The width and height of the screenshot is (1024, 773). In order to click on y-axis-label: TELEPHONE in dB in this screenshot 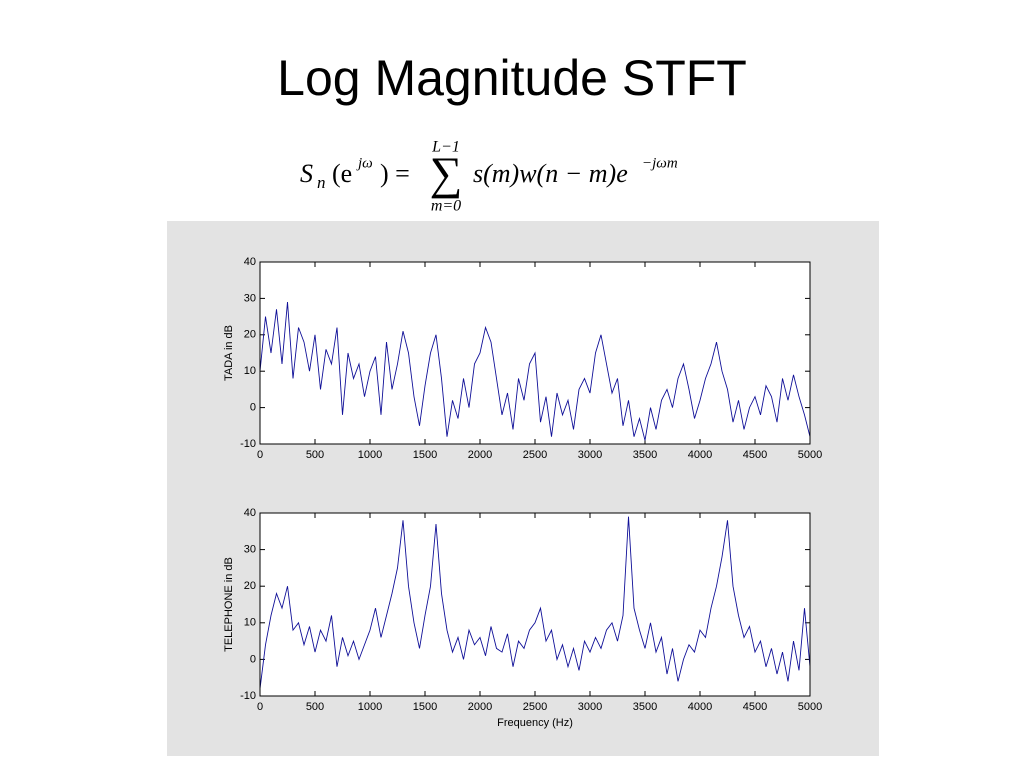, I will do `click(229, 604)`.